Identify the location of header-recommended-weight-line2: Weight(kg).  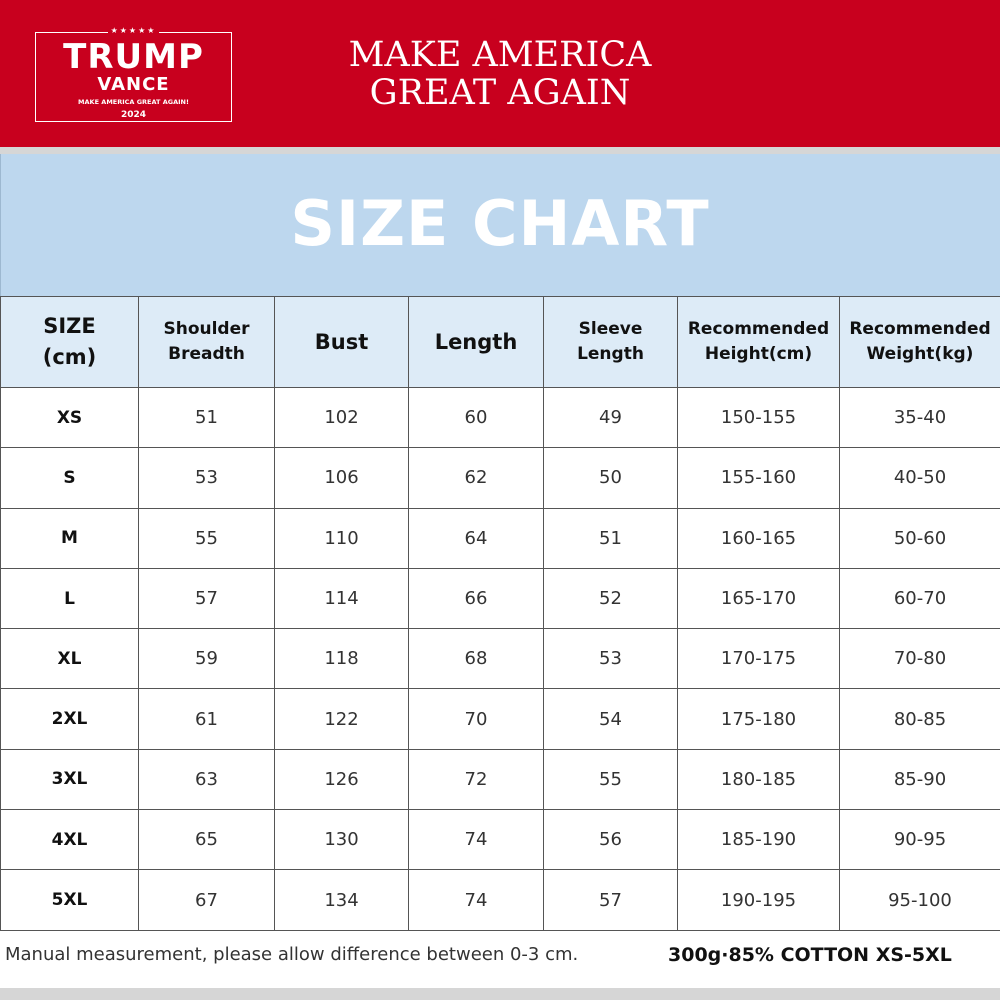
(920, 354).